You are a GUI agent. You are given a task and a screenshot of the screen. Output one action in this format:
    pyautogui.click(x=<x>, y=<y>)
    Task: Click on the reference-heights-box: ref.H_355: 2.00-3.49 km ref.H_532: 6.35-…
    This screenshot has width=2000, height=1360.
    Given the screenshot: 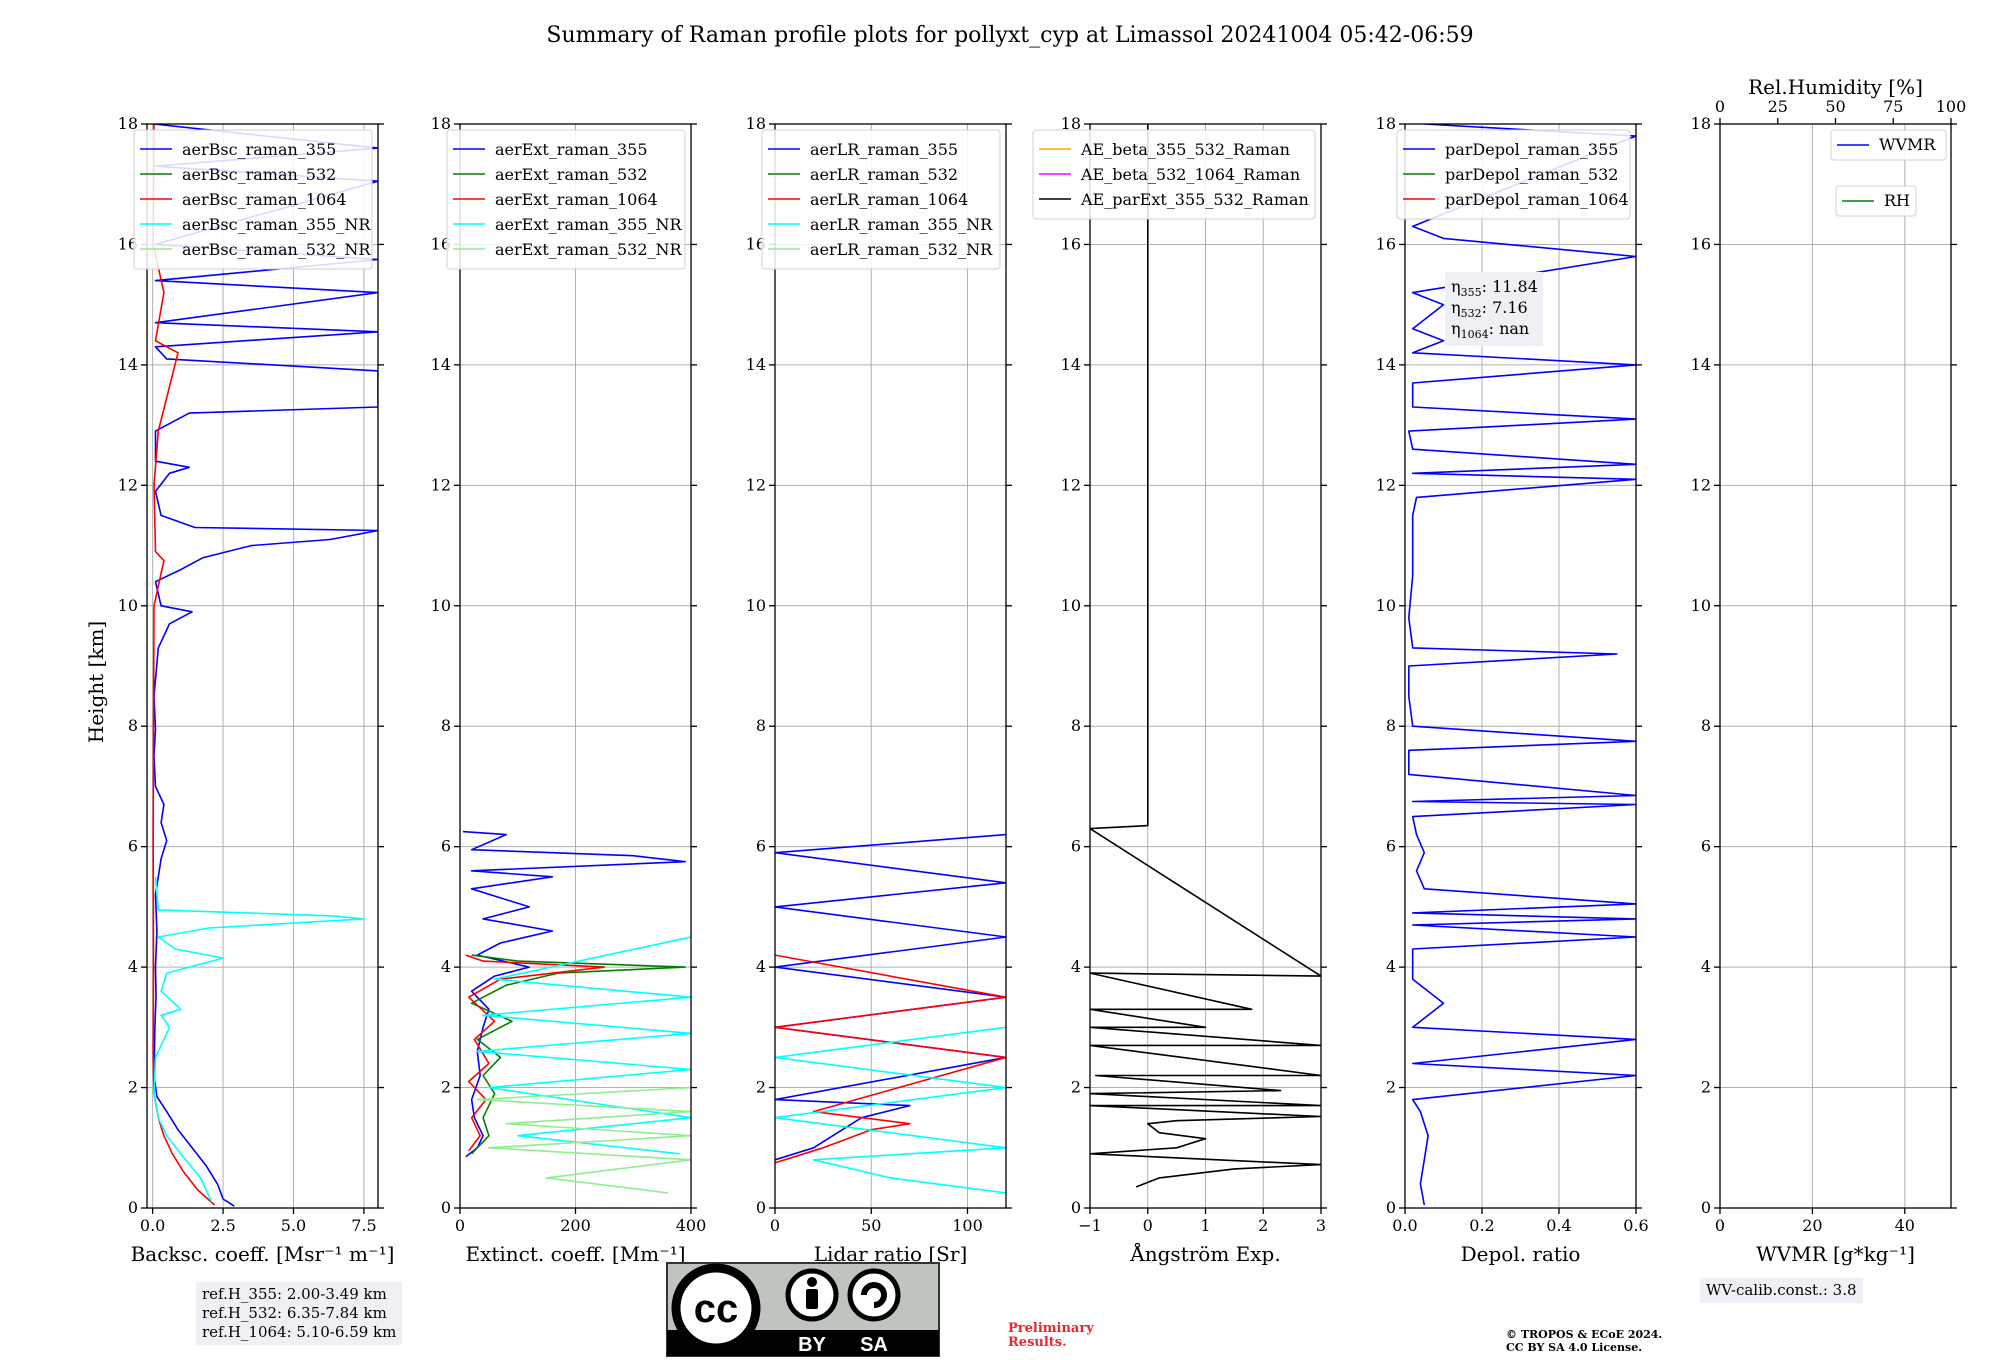 What is the action you would take?
    pyautogui.click(x=299, y=1313)
    